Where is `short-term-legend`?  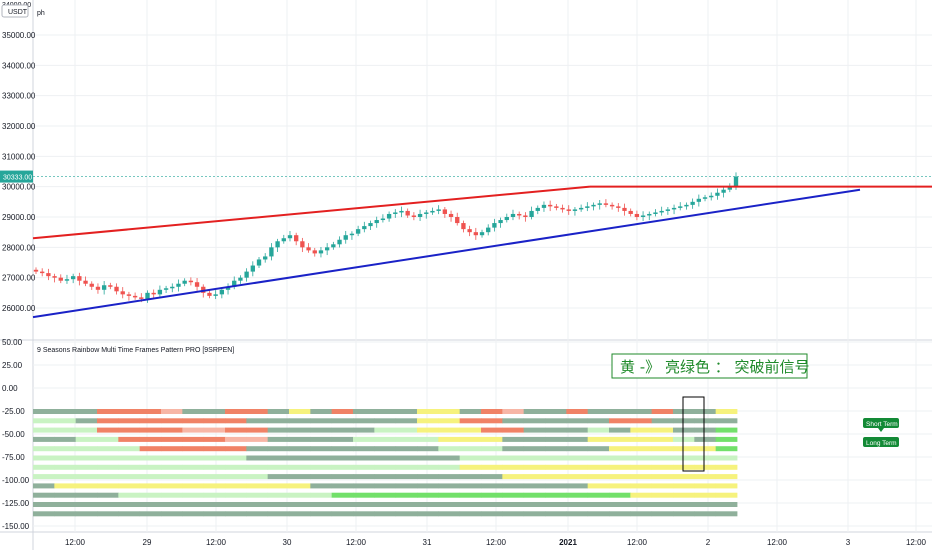
short-term-legend is located at coordinates (881, 423).